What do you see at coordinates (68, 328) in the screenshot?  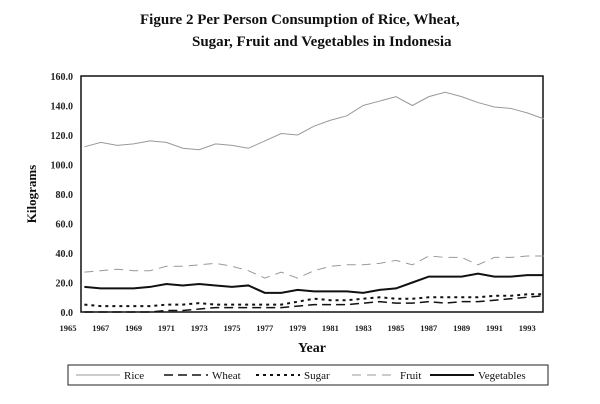 I see `x-tick-label: 1965` at bounding box center [68, 328].